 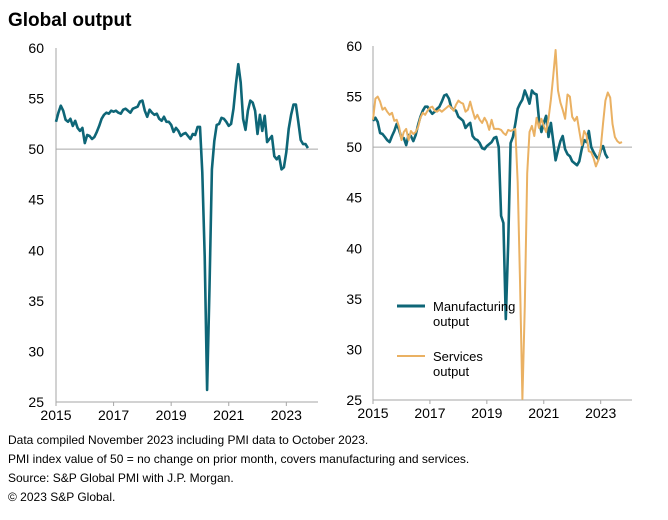 I want to click on legend-label: Manufacturing, so click(x=474, y=306).